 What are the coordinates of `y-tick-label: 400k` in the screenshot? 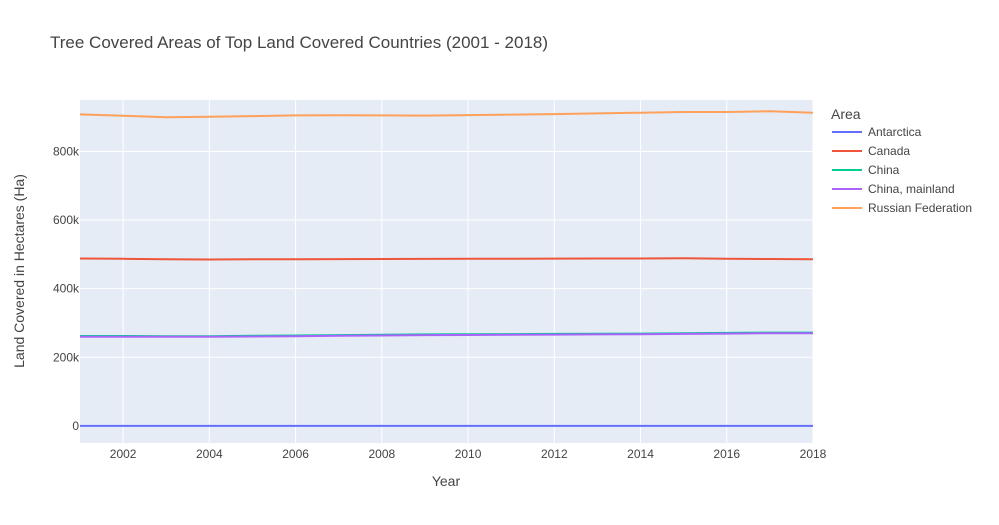 It's located at (66, 289).